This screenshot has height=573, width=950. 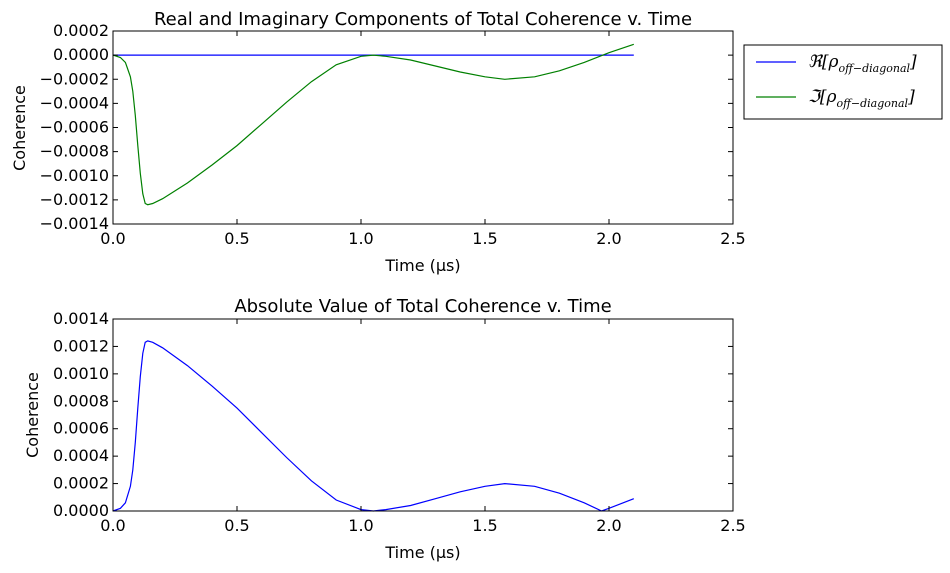 What do you see at coordinates (74, 175) in the screenshot?
I see `top-y-tick-label: −0.0010` at bounding box center [74, 175].